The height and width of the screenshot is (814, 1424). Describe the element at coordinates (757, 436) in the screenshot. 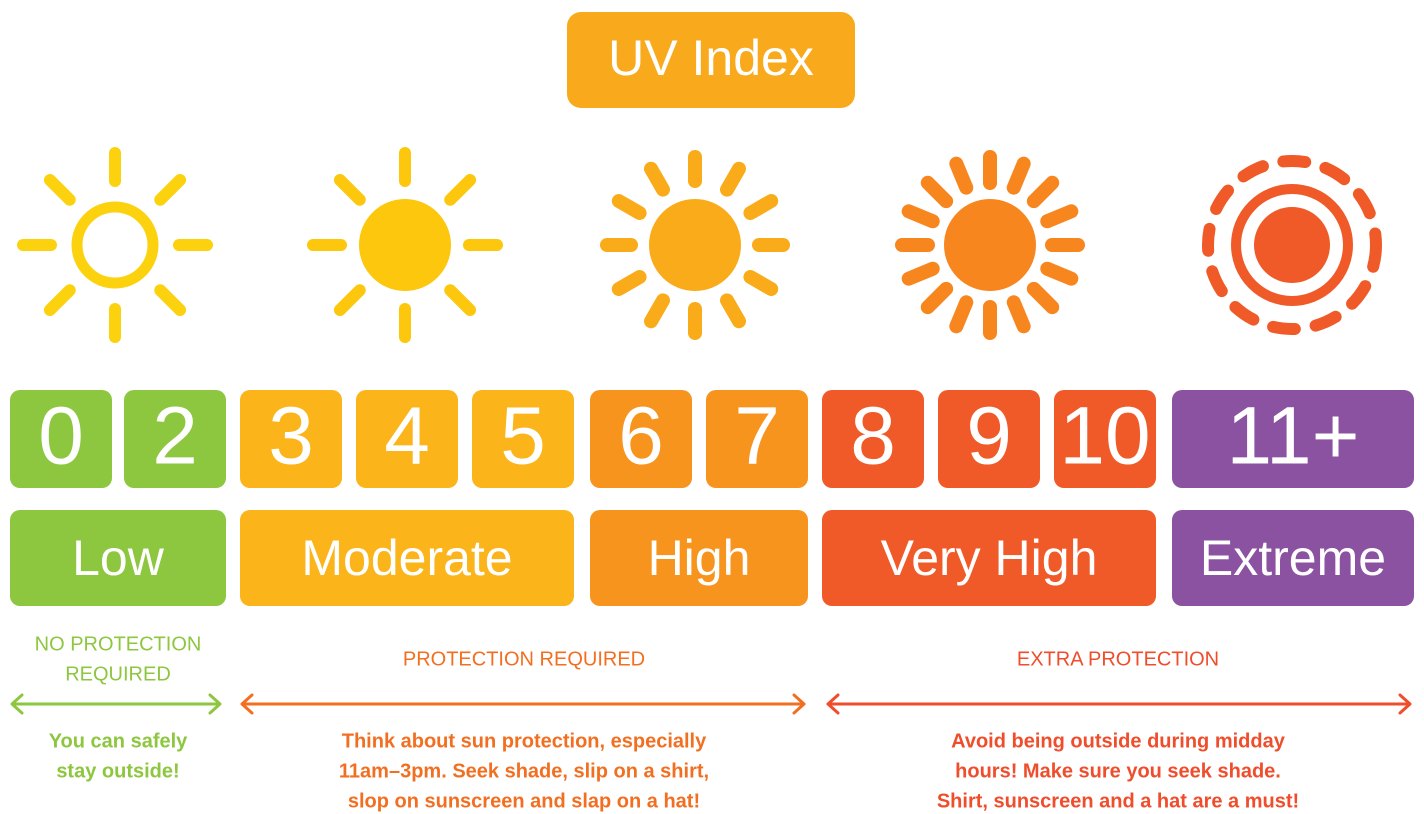

I see `number: 7` at that location.